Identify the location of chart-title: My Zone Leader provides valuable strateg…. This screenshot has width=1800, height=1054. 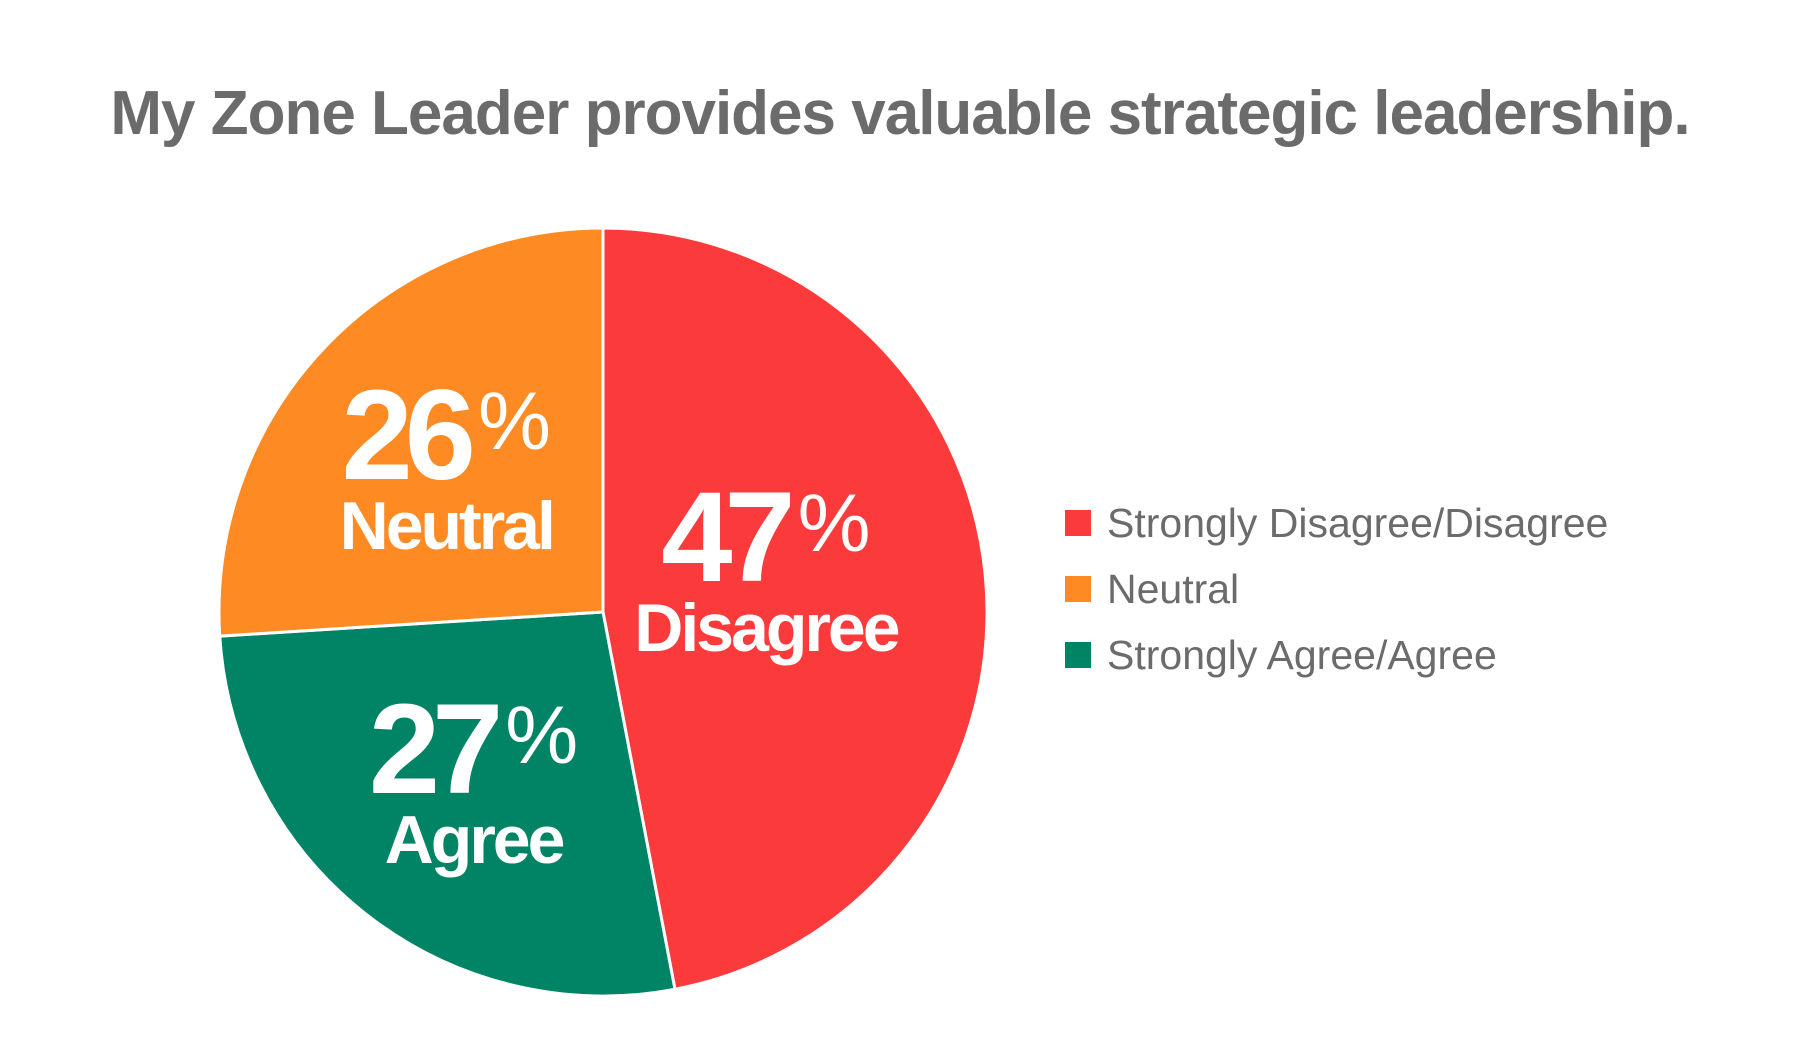
(900, 113).